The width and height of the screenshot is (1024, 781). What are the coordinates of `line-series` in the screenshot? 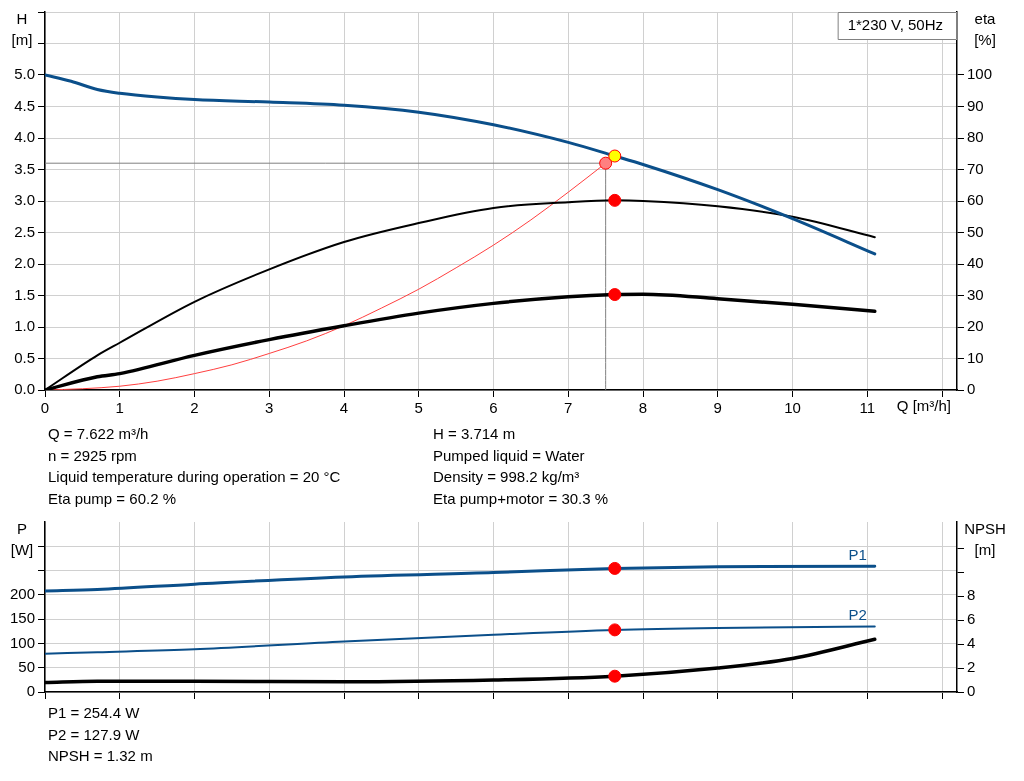 It's located at (460, 640).